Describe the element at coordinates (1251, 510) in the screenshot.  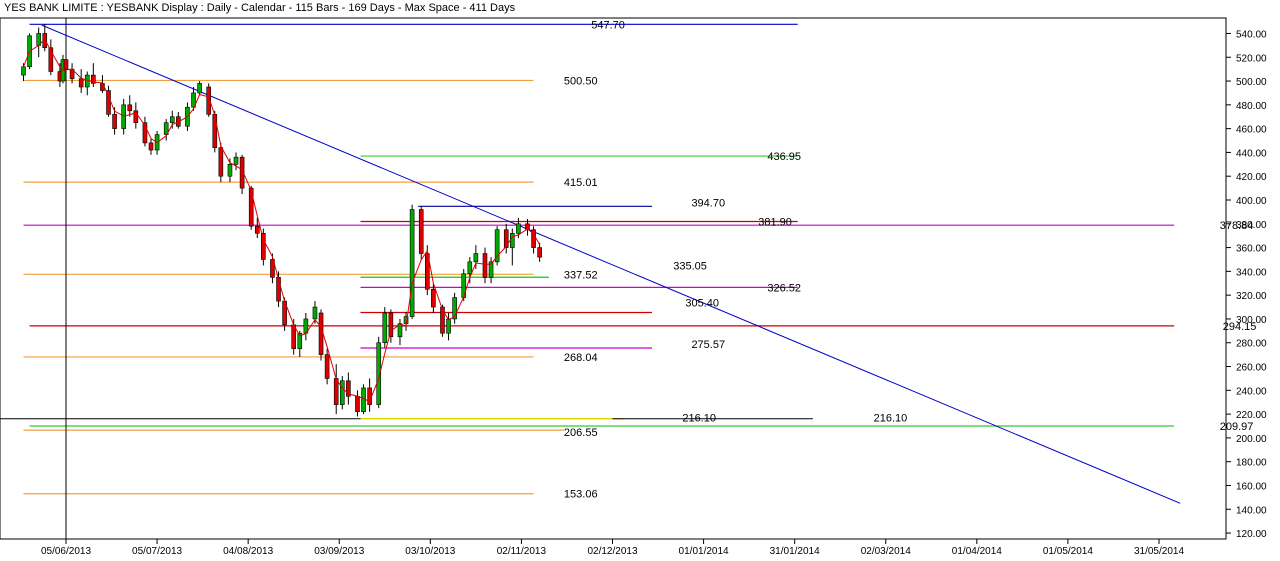
I see `y-tick-label: 140.00` at that location.